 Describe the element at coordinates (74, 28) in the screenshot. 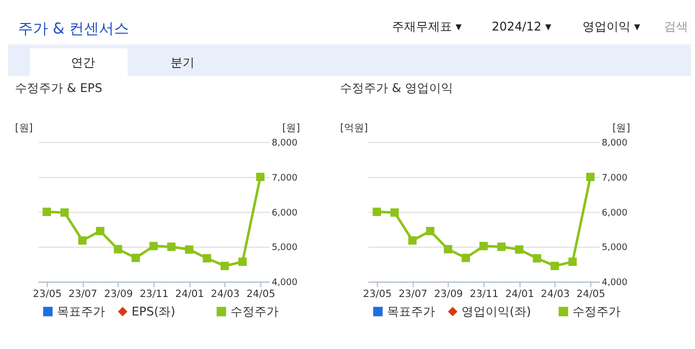

I see `text: 주가 & 컨센서스` at that location.